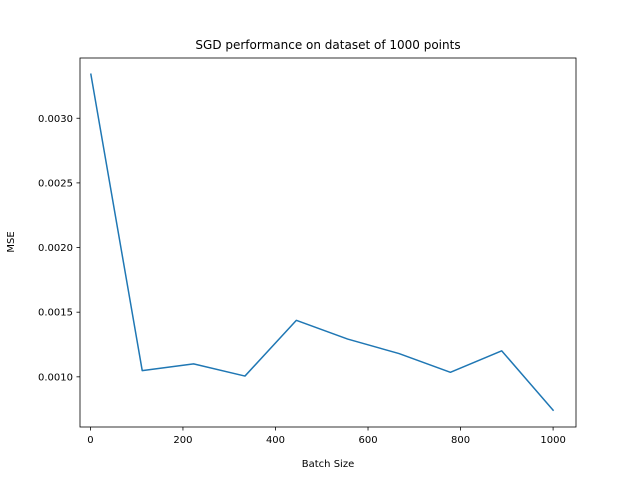  Describe the element at coordinates (55, 183) in the screenshot. I see `y-tick-label: 0.0025` at that location.